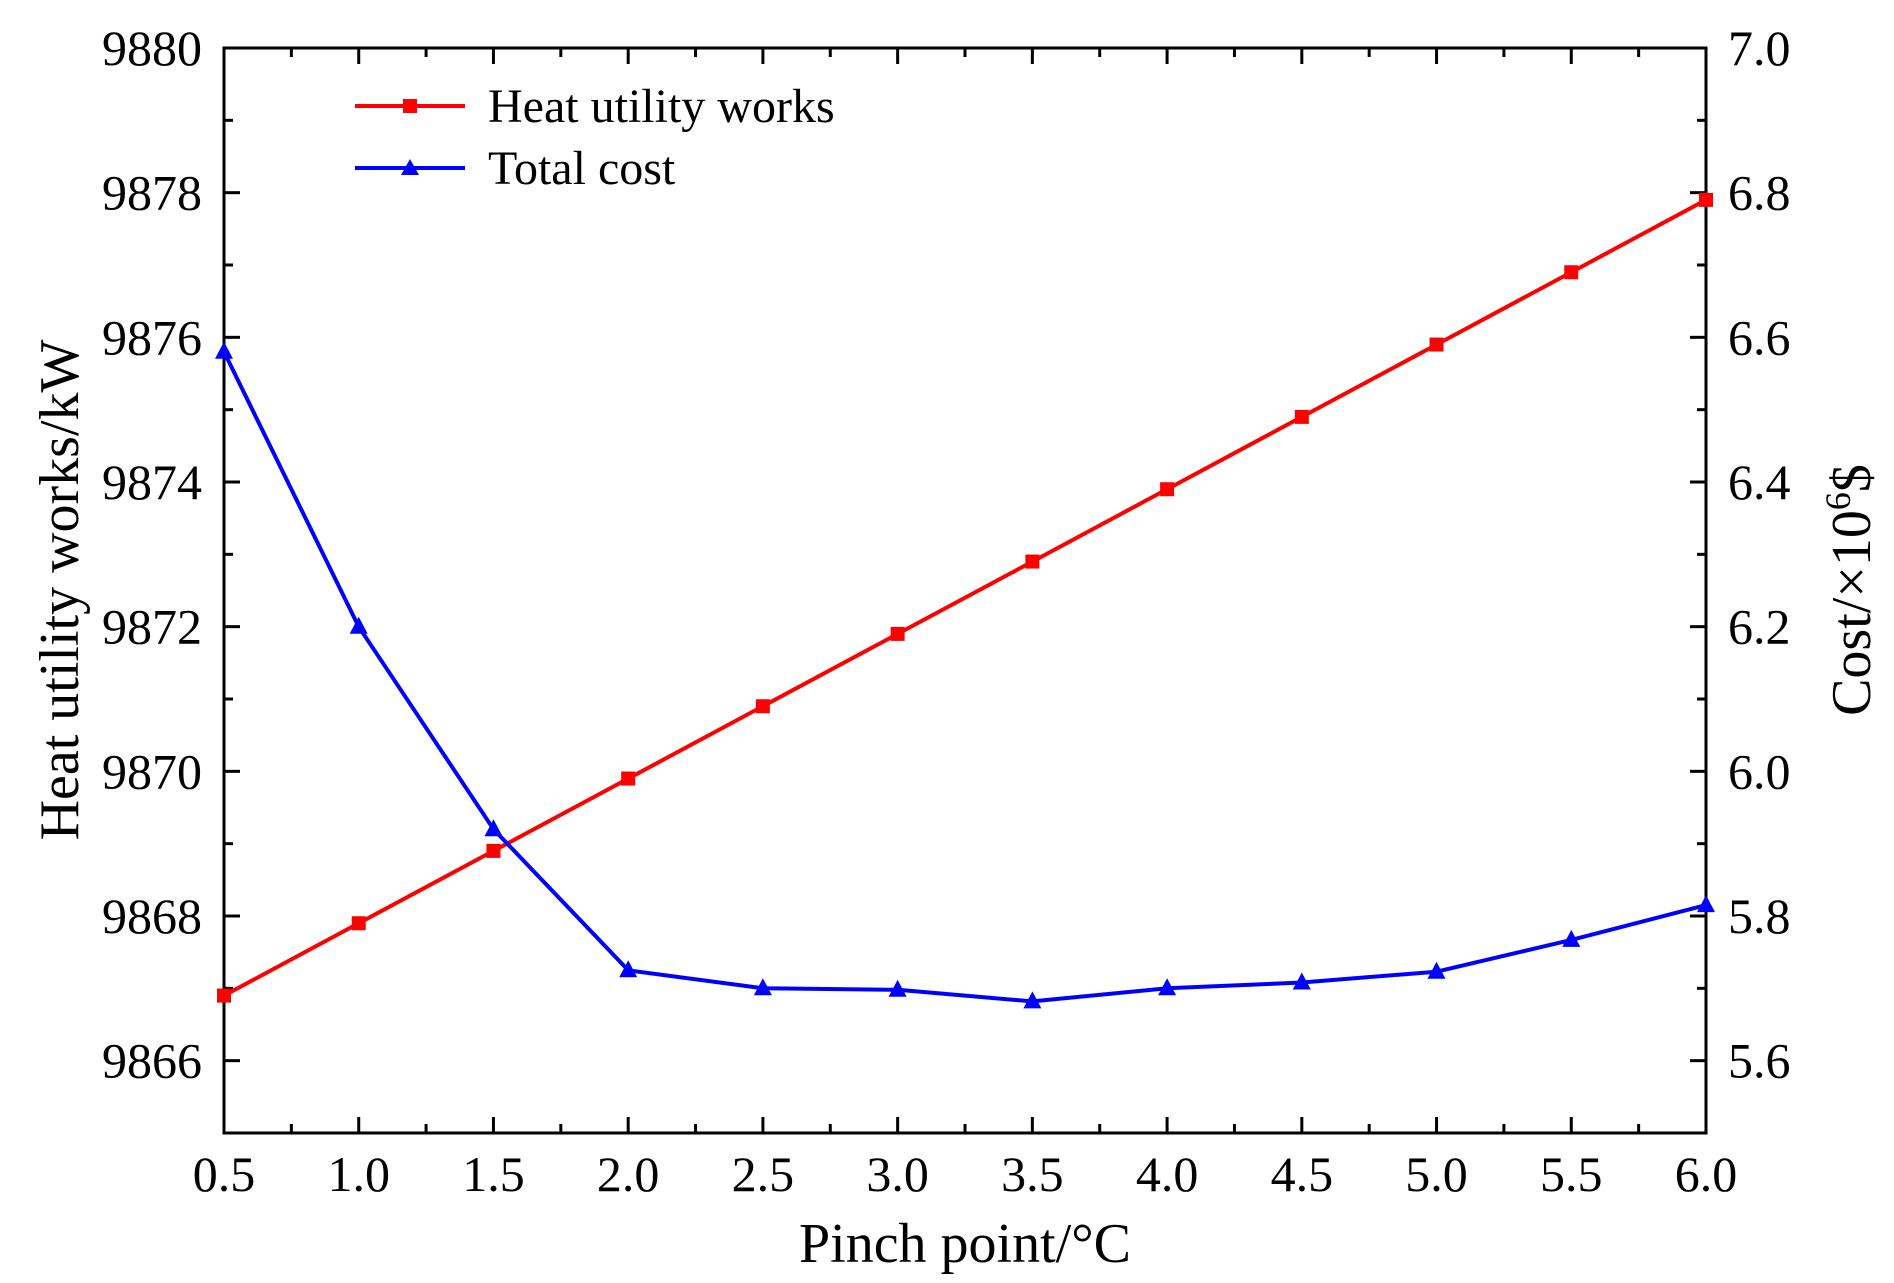  I want to click on y-left-tick-label: 9880, so click(152, 48).